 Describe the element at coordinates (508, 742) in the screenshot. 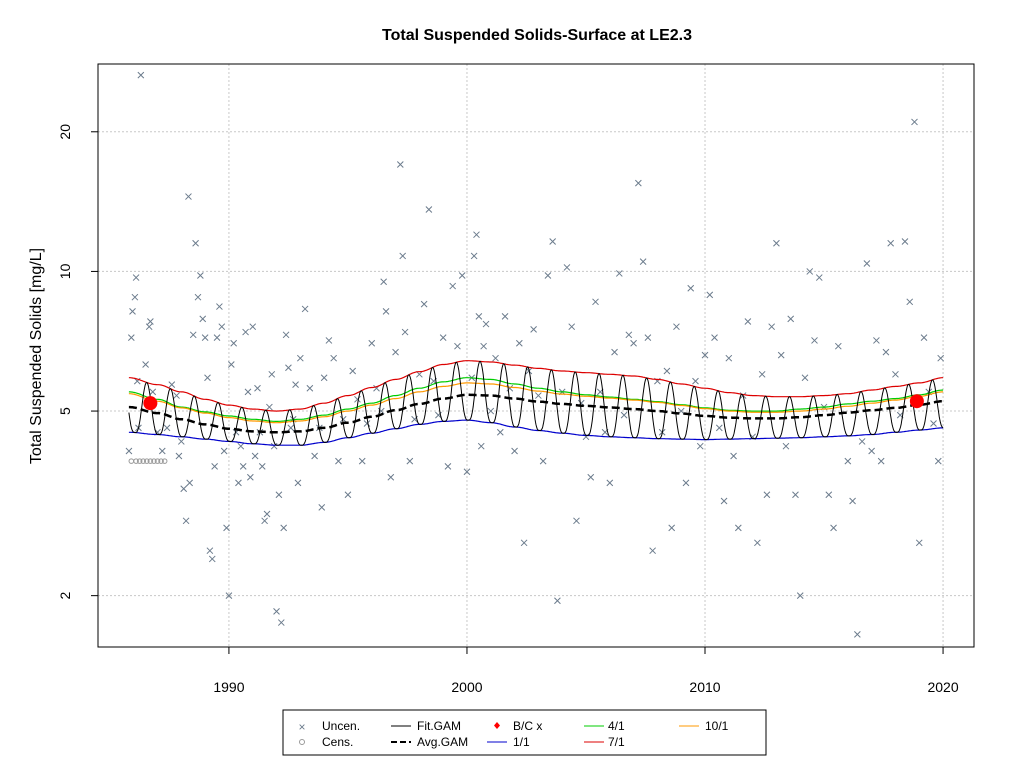

I see `legend-1-1: 1/1` at that location.